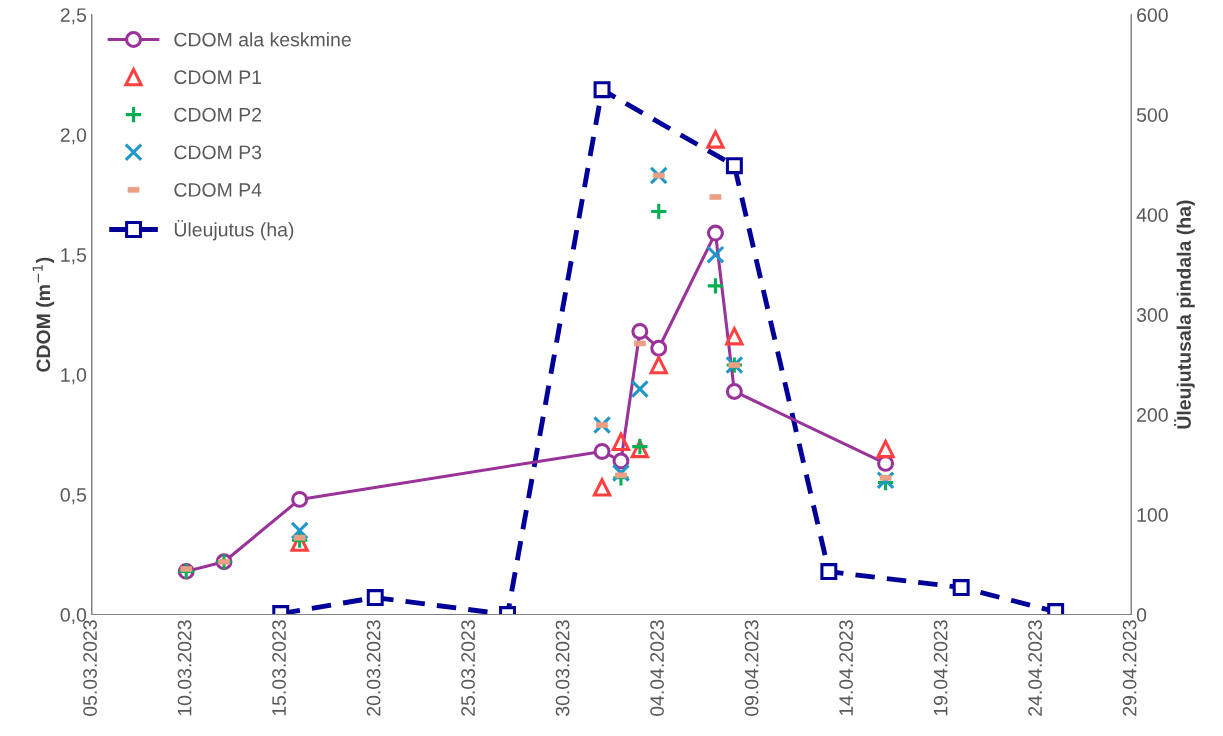 This screenshot has width=1223, height=736. Describe the element at coordinates (1152, 215) in the screenshot. I see `y2-tick-label: 400` at that location.